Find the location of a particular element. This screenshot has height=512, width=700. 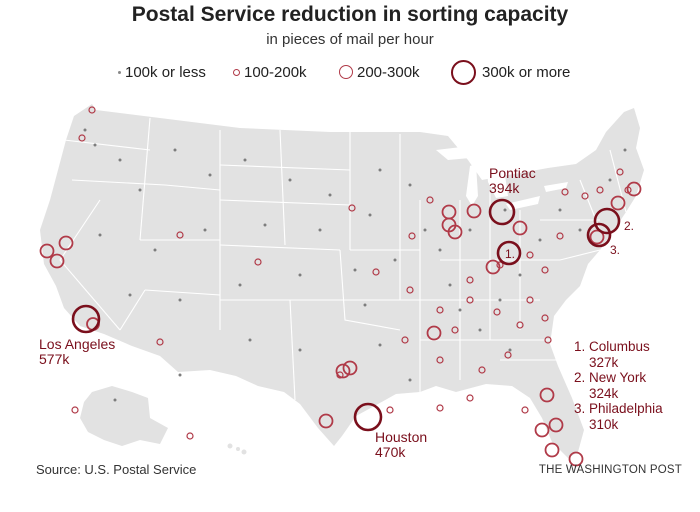

legend-label: 100k or less is located at coordinates (165, 72).